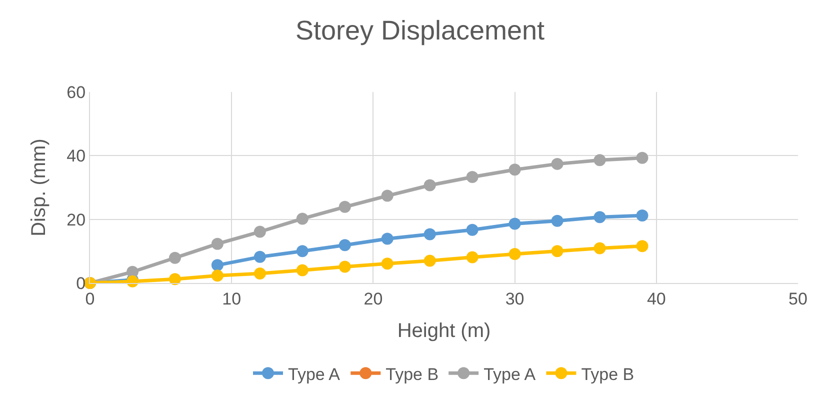 This screenshot has height=408, width=840. What do you see at coordinates (81, 283) in the screenshot?
I see `y-tick-label: 0` at bounding box center [81, 283].